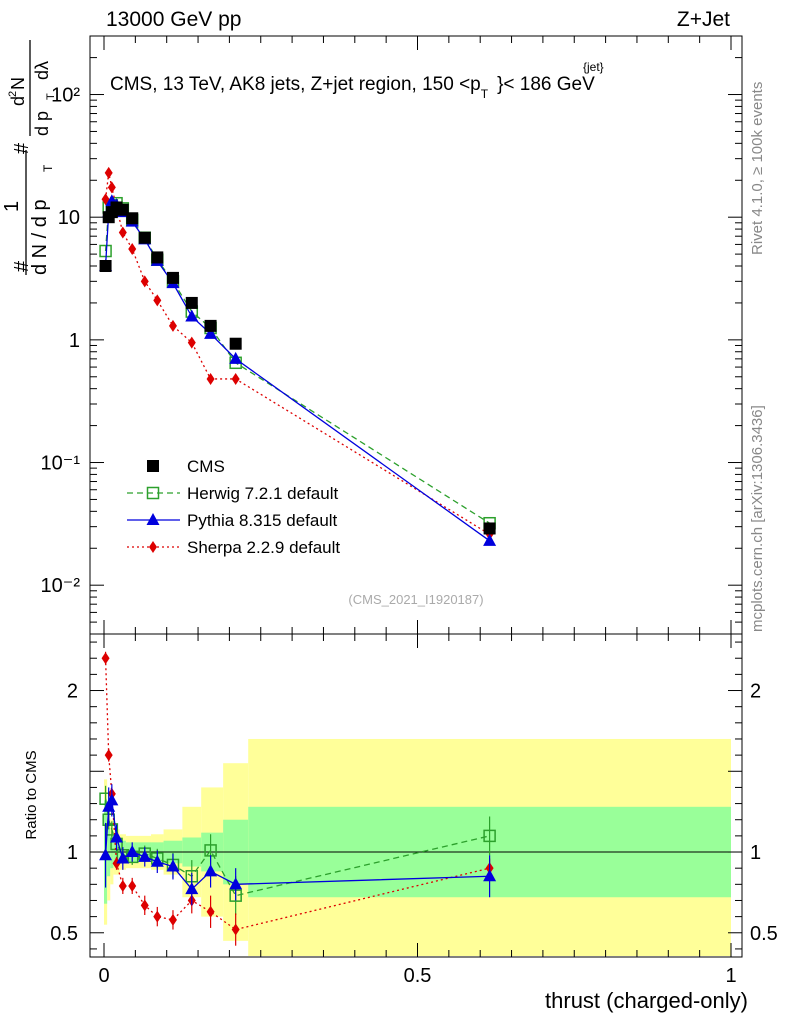 This screenshot has width=786, height=1024. I want to click on main-ytick-label: 10², so click(65, 96).